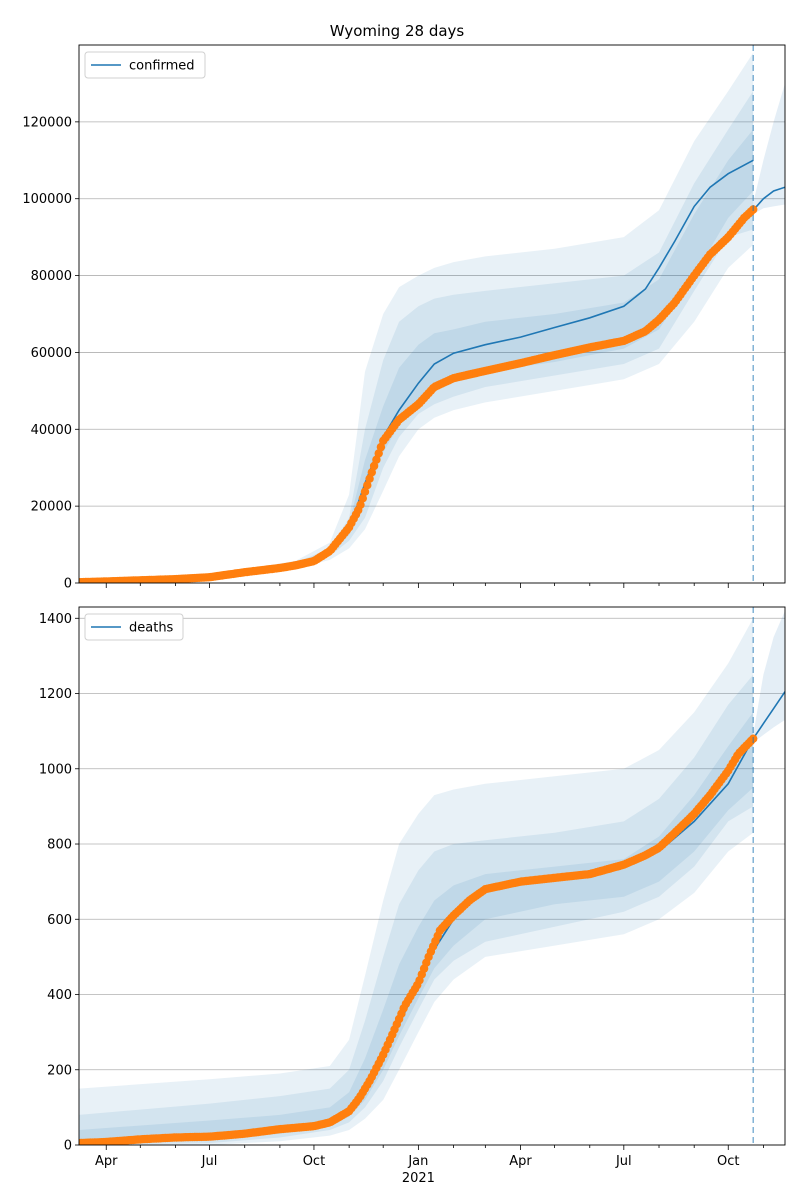 Image resolution: width=800 pixels, height=1200 pixels. What do you see at coordinates (55, 694) in the screenshot?
I see `y-tick-label: 1200` at bounding box center [55, 694].